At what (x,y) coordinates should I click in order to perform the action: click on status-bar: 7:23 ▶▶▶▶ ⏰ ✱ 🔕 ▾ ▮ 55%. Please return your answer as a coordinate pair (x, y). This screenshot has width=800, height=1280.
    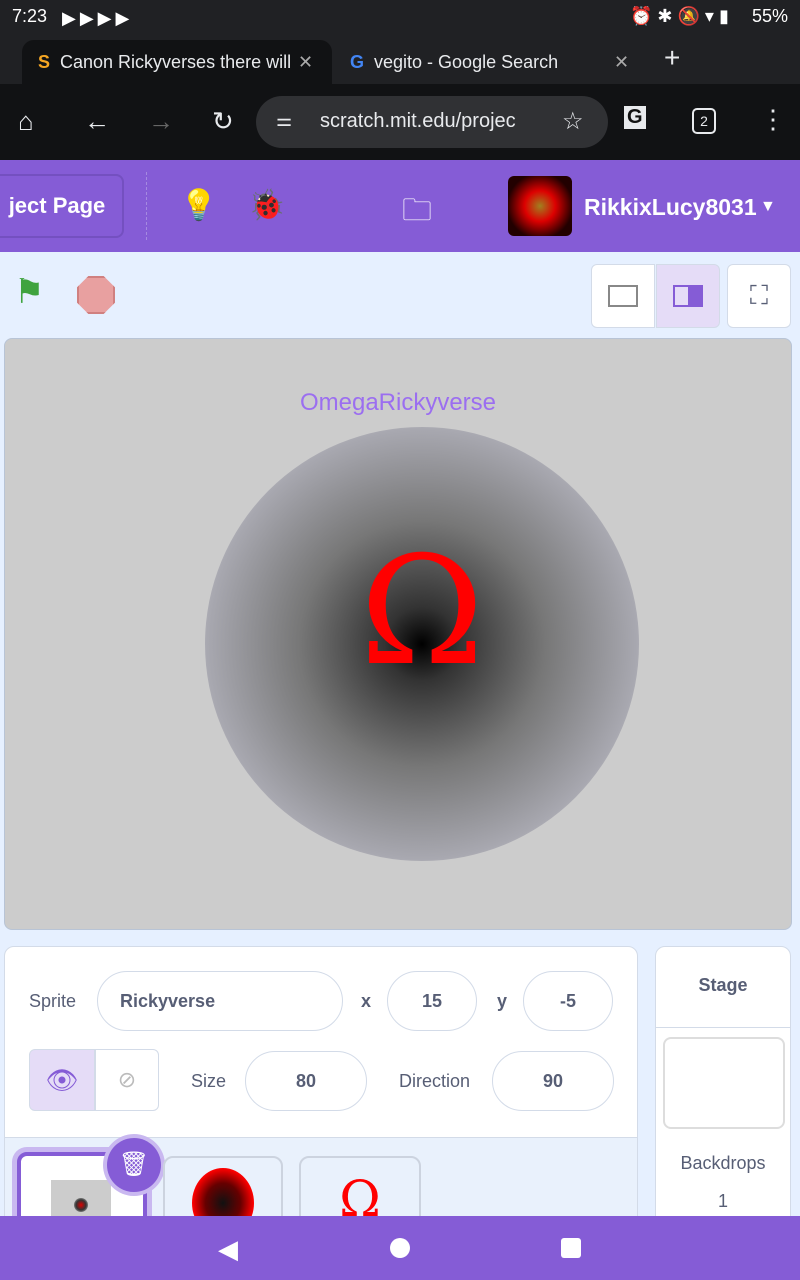
    Looking at the image, I should click on (400, 17).